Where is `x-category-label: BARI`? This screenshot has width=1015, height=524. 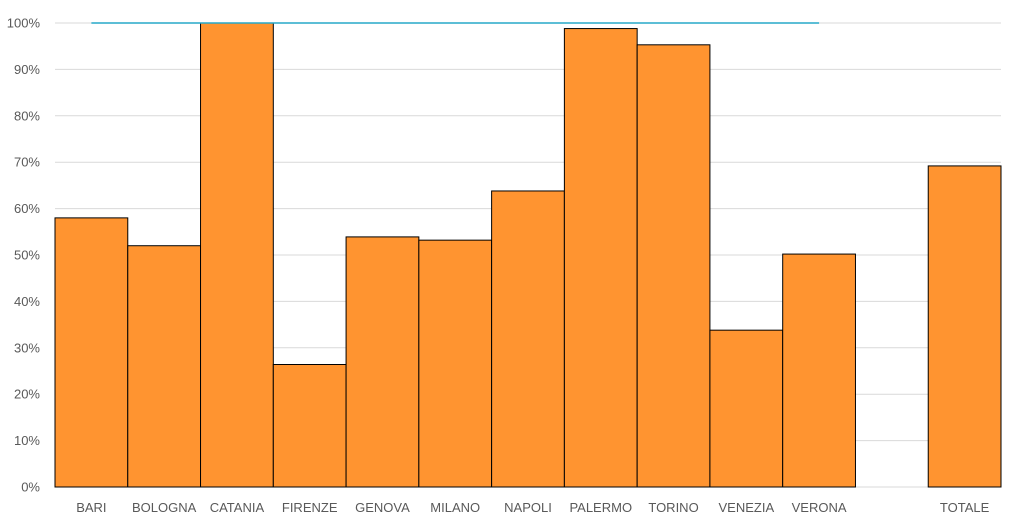
x-category-label: BARI is located at coordinates (91, 507).